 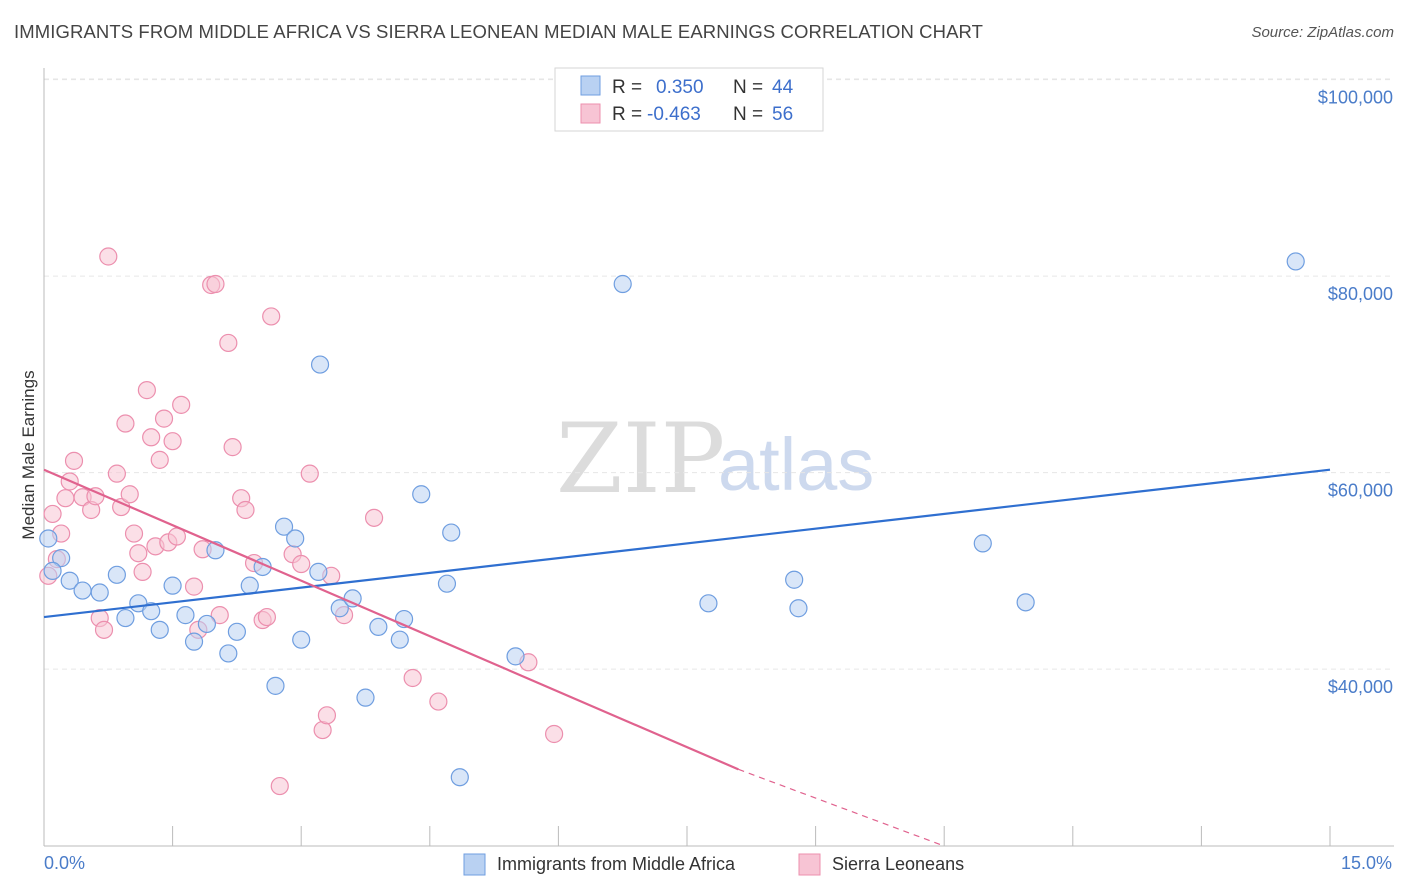 What do you see at coordinates (627, 114) in the screenshot?
I see `legend-r-label-2: R =` at bounding box center [627, 114].